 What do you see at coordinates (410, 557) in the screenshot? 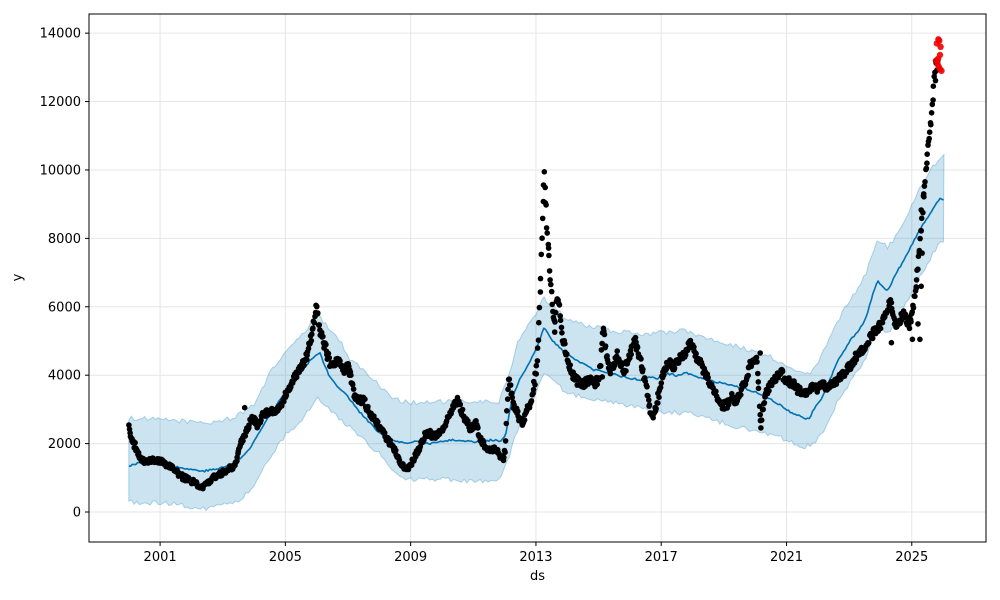
I see `x-tick-label: 2009` at bounding box center [410, 557].